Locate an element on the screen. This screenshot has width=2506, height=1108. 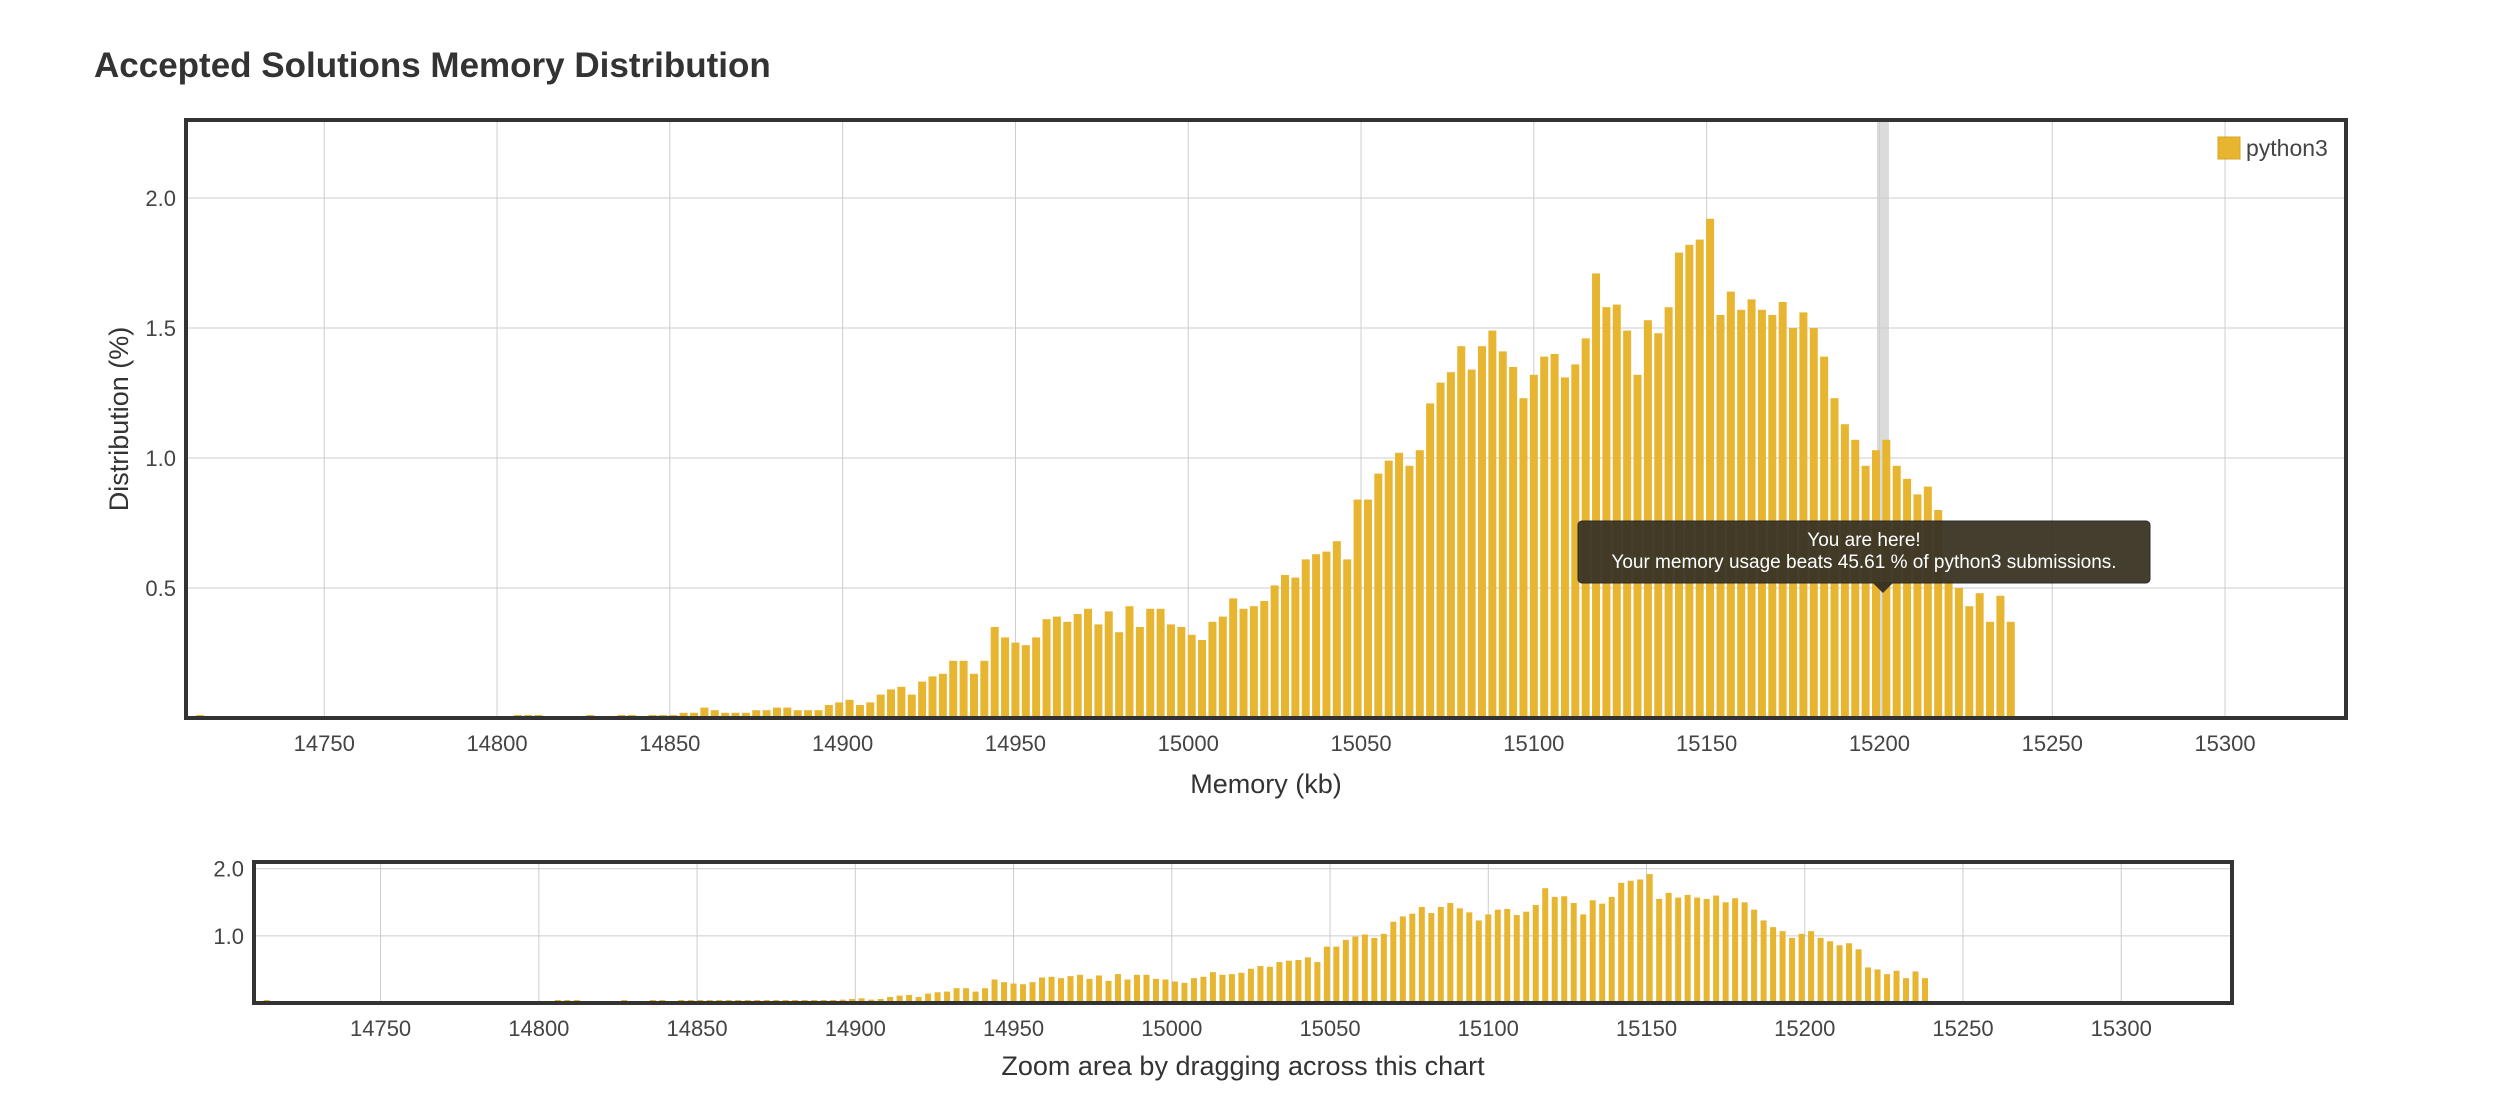
tooltip-pointer is located at coordinates (1882, 588).